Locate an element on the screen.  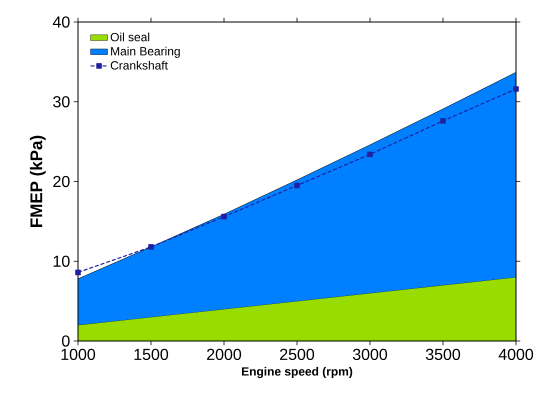
legend-label: Main Bearing is located at coordinates (145, 52).